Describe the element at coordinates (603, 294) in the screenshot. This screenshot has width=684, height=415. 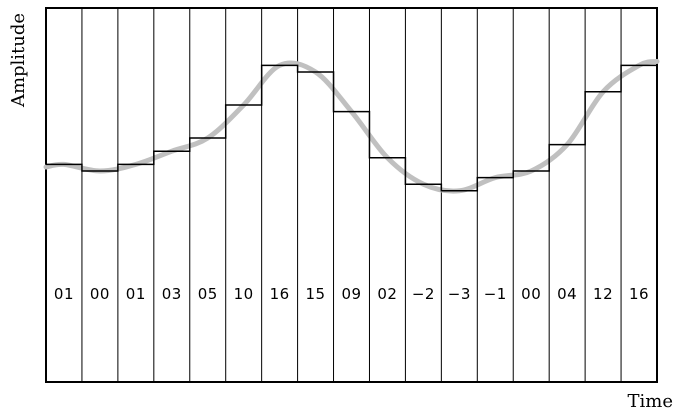
I see `sample-value-label: 12` at that location.